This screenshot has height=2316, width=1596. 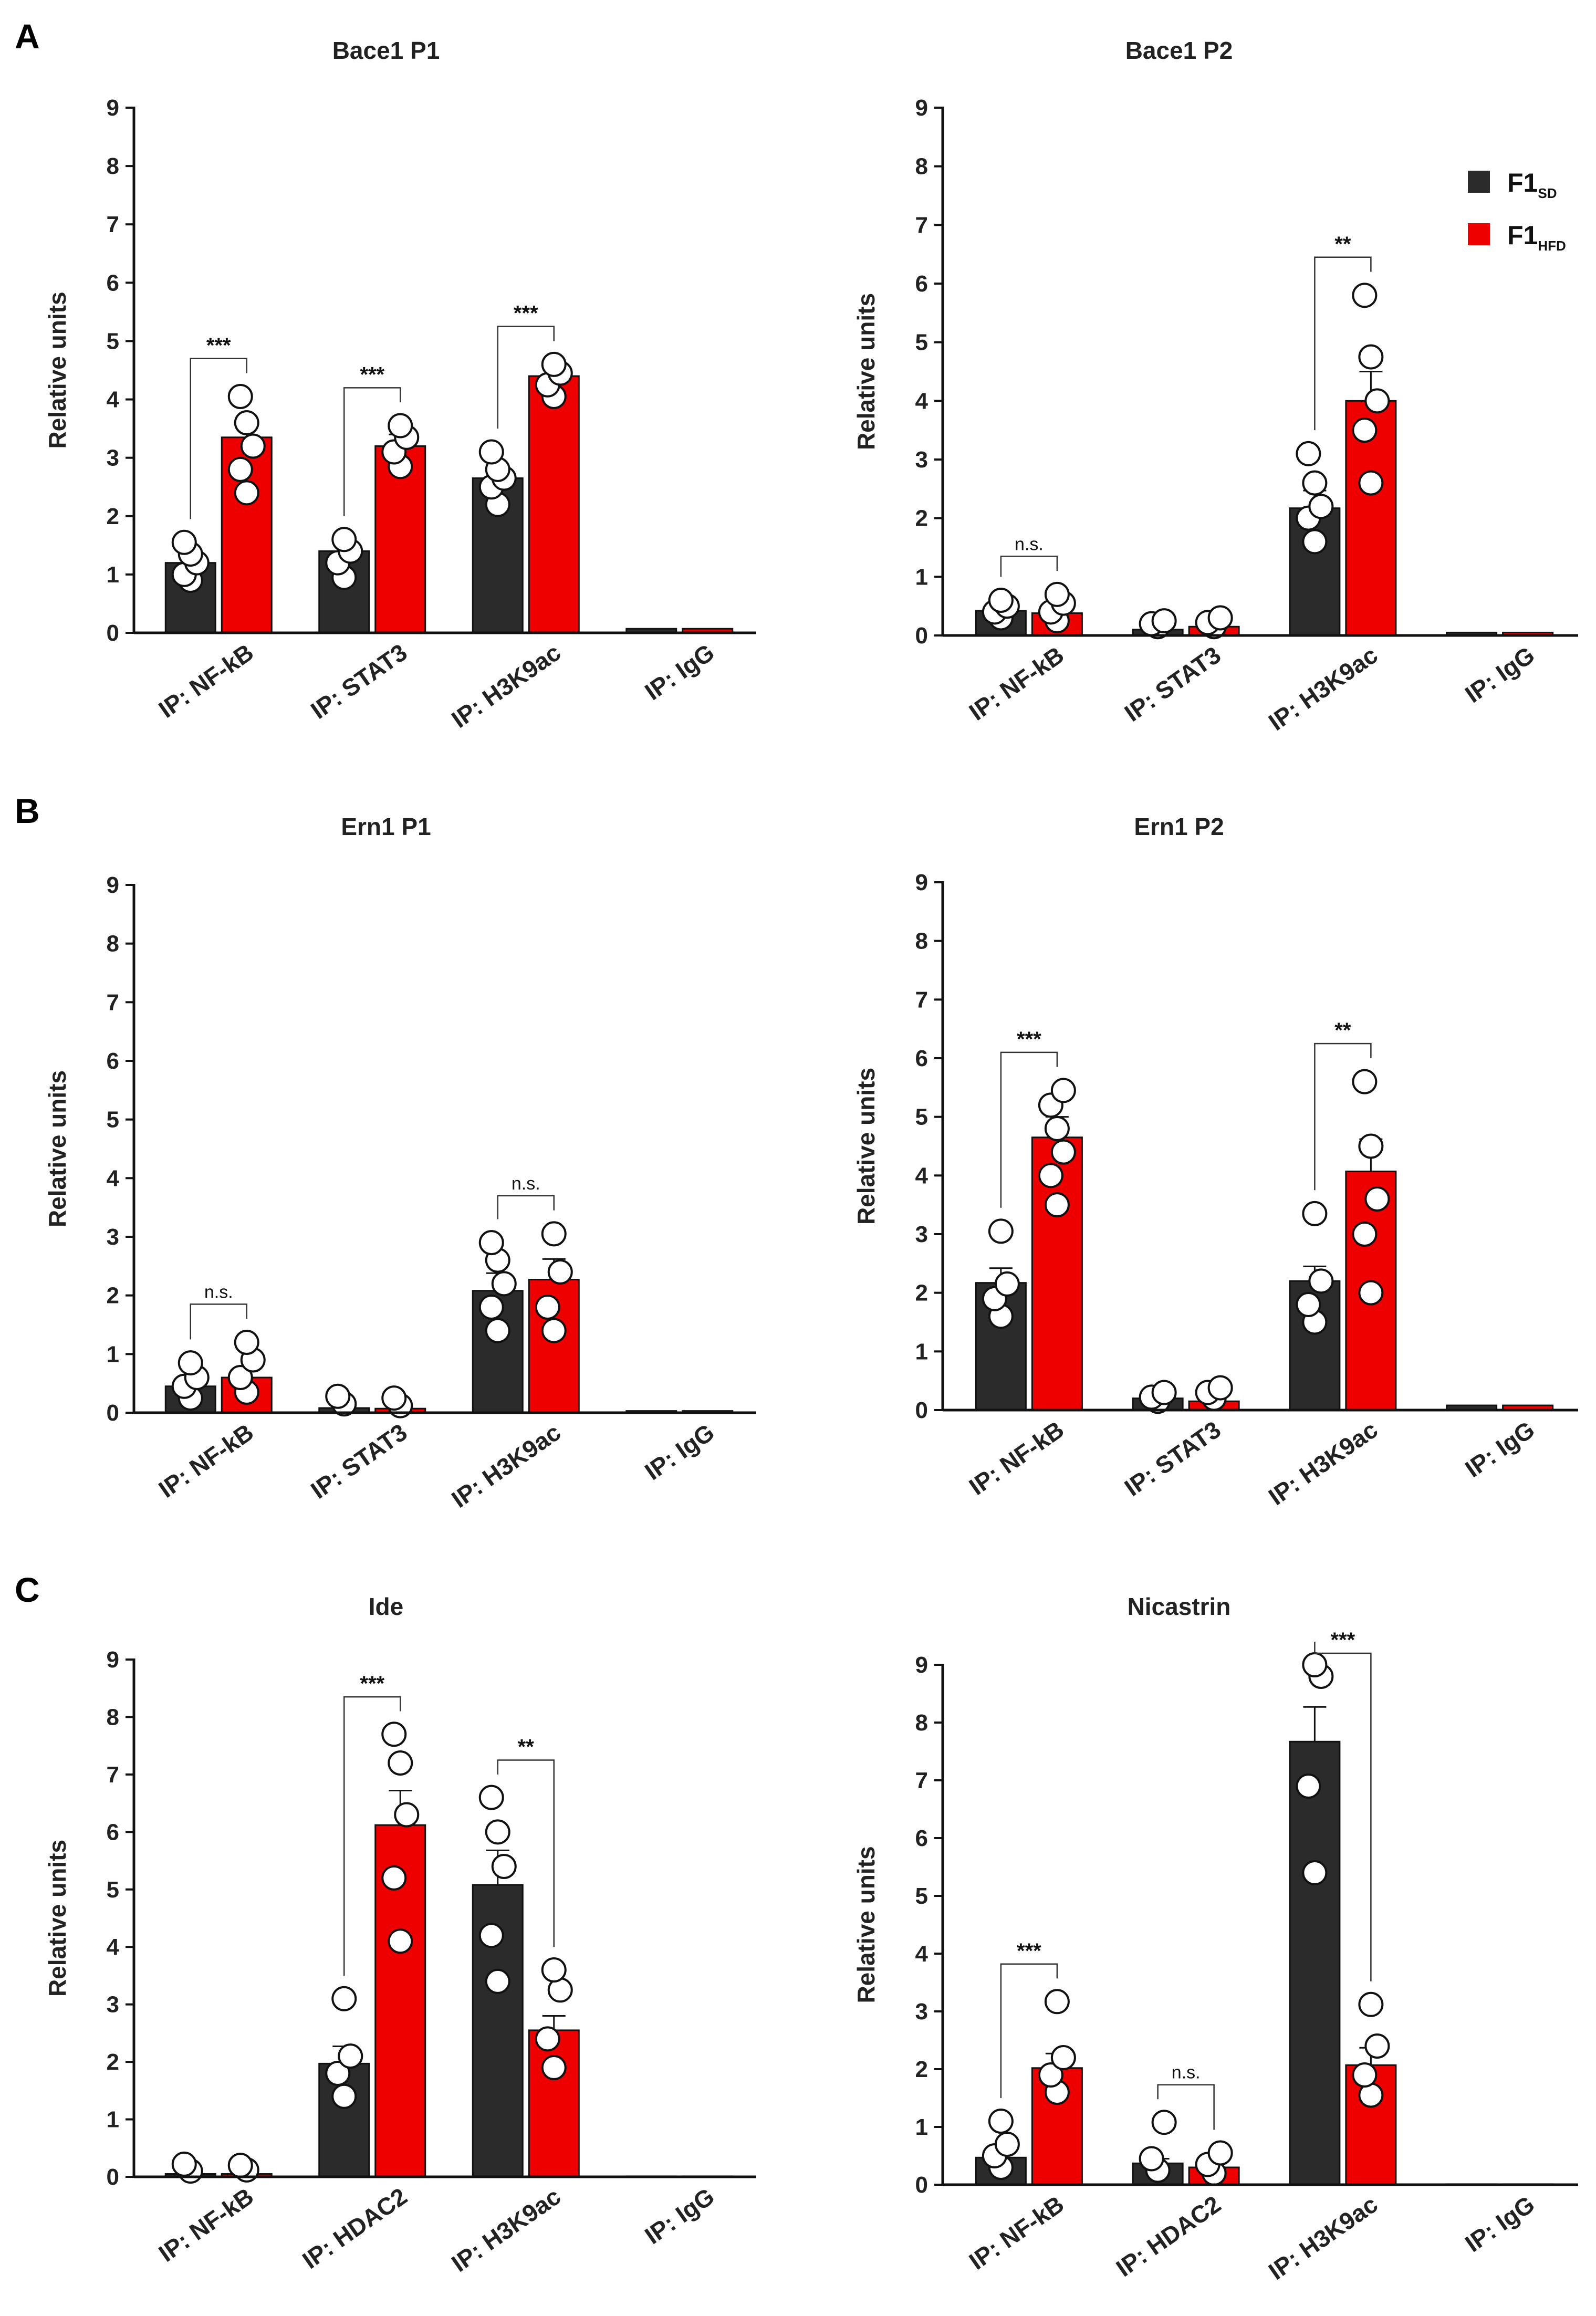 I want to click on y-tick-label: 0, so click(x=113, y=1413).